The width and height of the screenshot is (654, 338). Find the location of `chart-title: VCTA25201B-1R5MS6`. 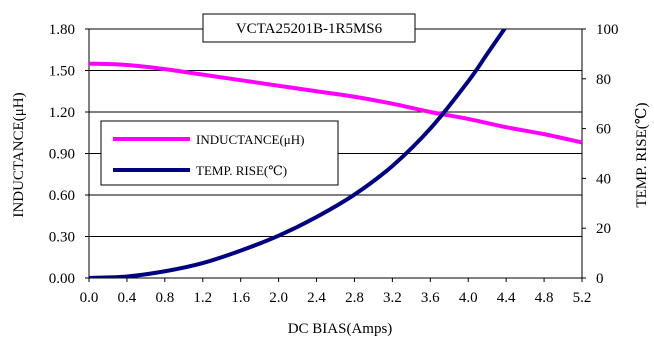

chart-title: VCTA25201B-1R5MS6 is located at coordinates (309, 29).